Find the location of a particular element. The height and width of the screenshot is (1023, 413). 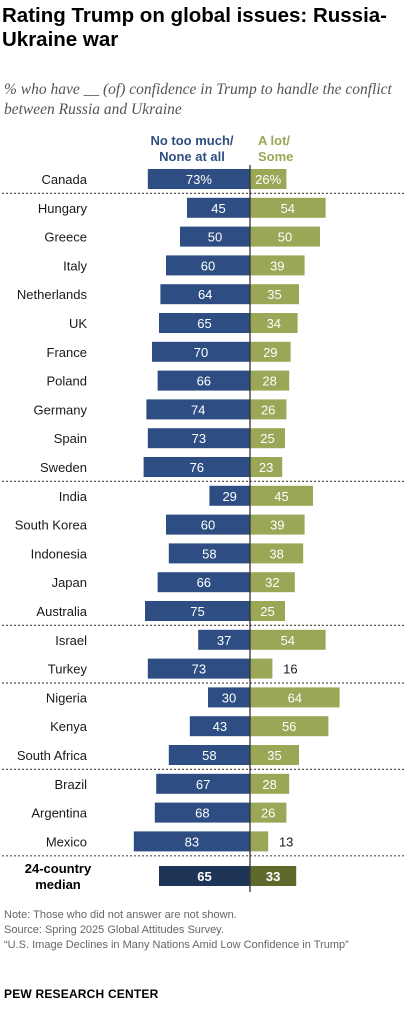

value-no-confidence-south-korea: 60 is located at coordinates (208, 525).